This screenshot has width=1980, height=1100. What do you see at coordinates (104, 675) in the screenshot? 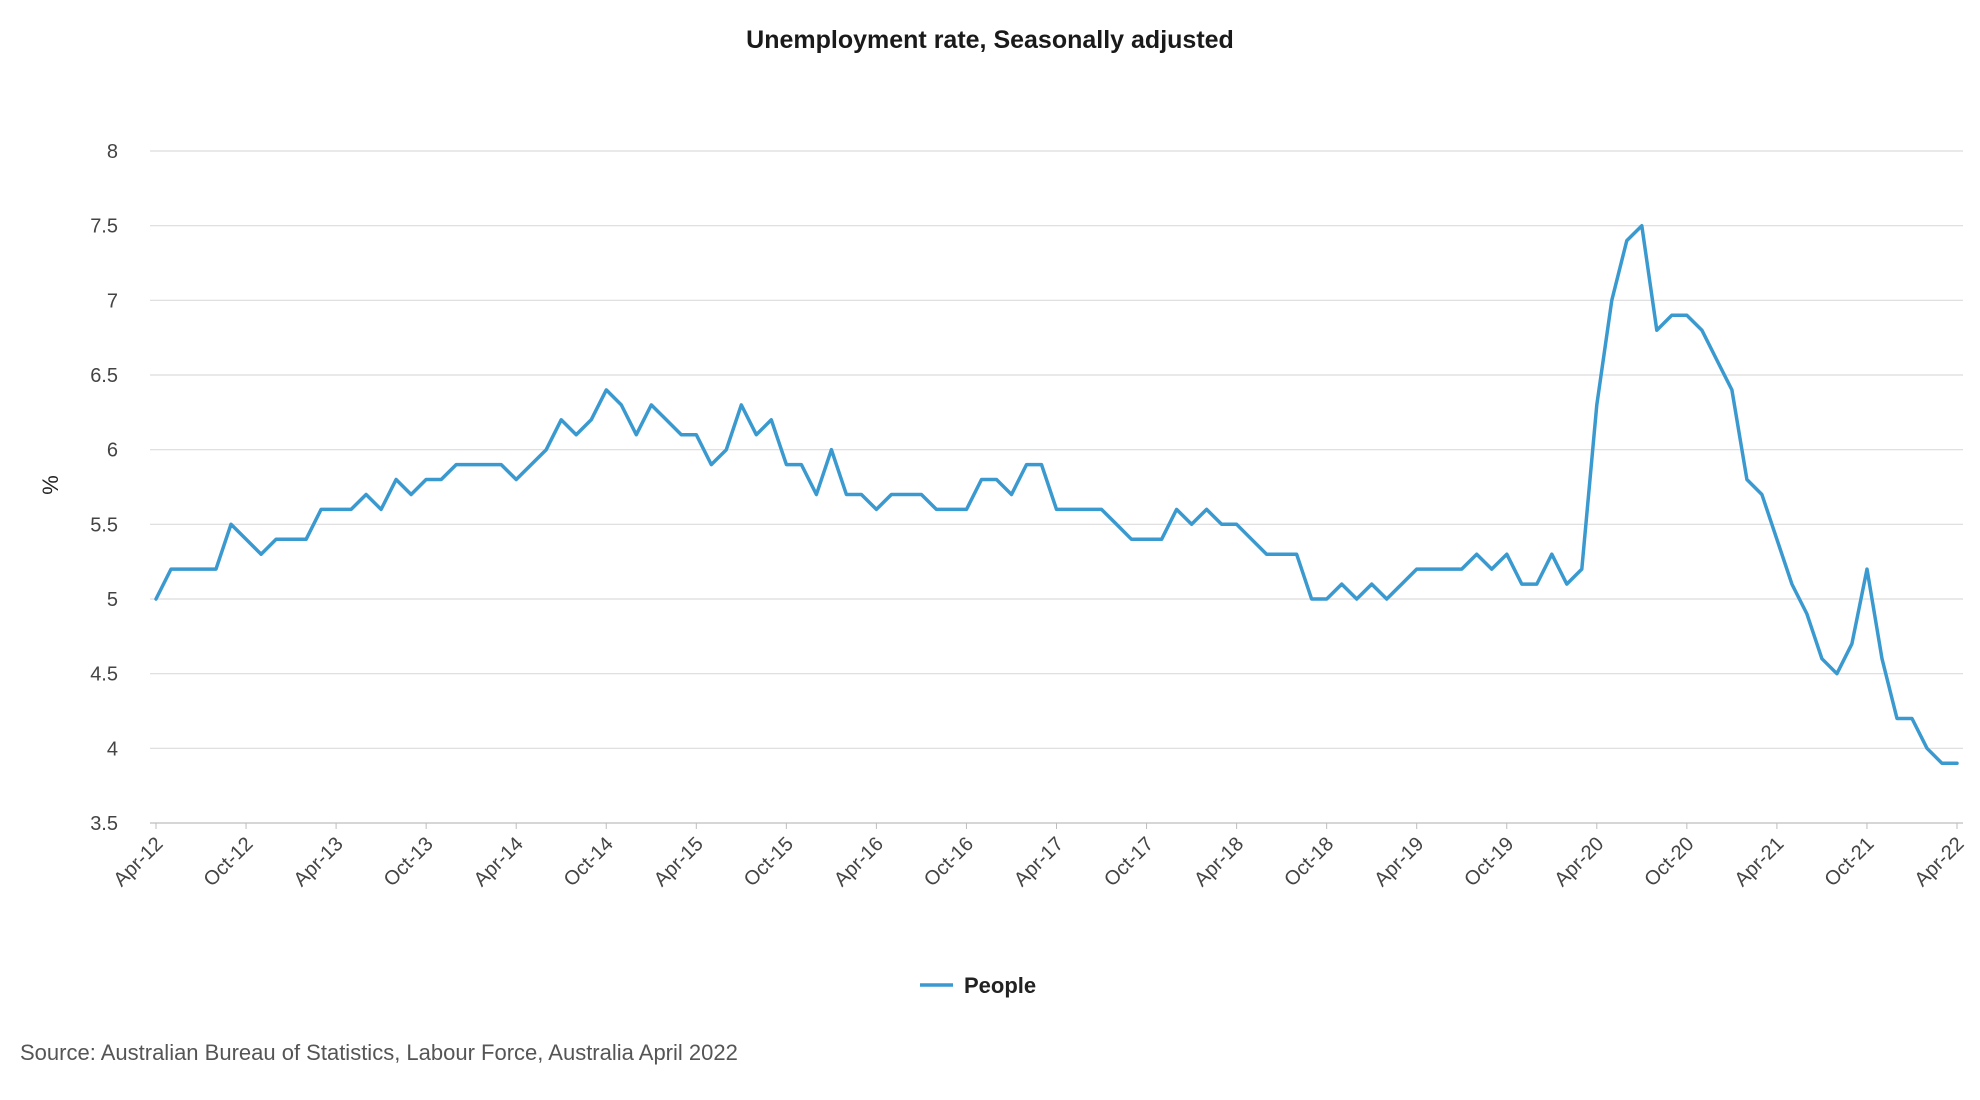
I see `y-tick-label: 4.5` at bounding box center [104, 675].